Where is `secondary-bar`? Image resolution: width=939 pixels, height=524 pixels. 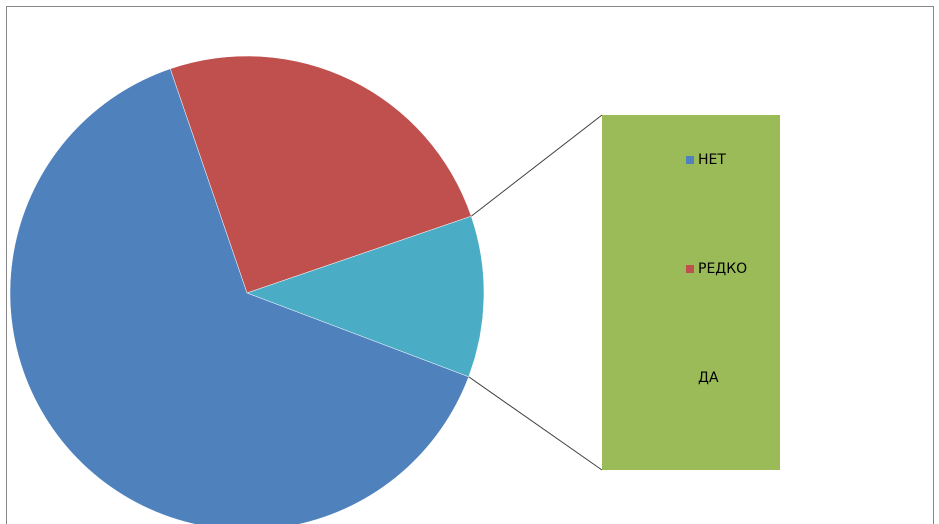
secondary-bar is located at coordinates (691, 292).